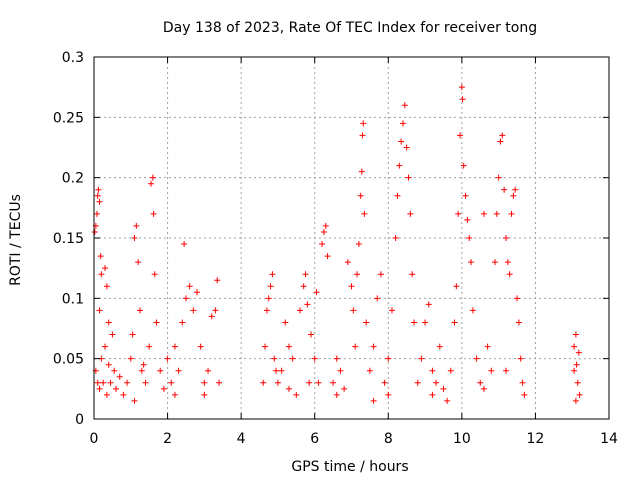 This screenshot has width=640, height=480. Describe the element at coordinates (16, 240) in the screenshot. I see `y-axis-label: ROTI / TECUs` at that location.